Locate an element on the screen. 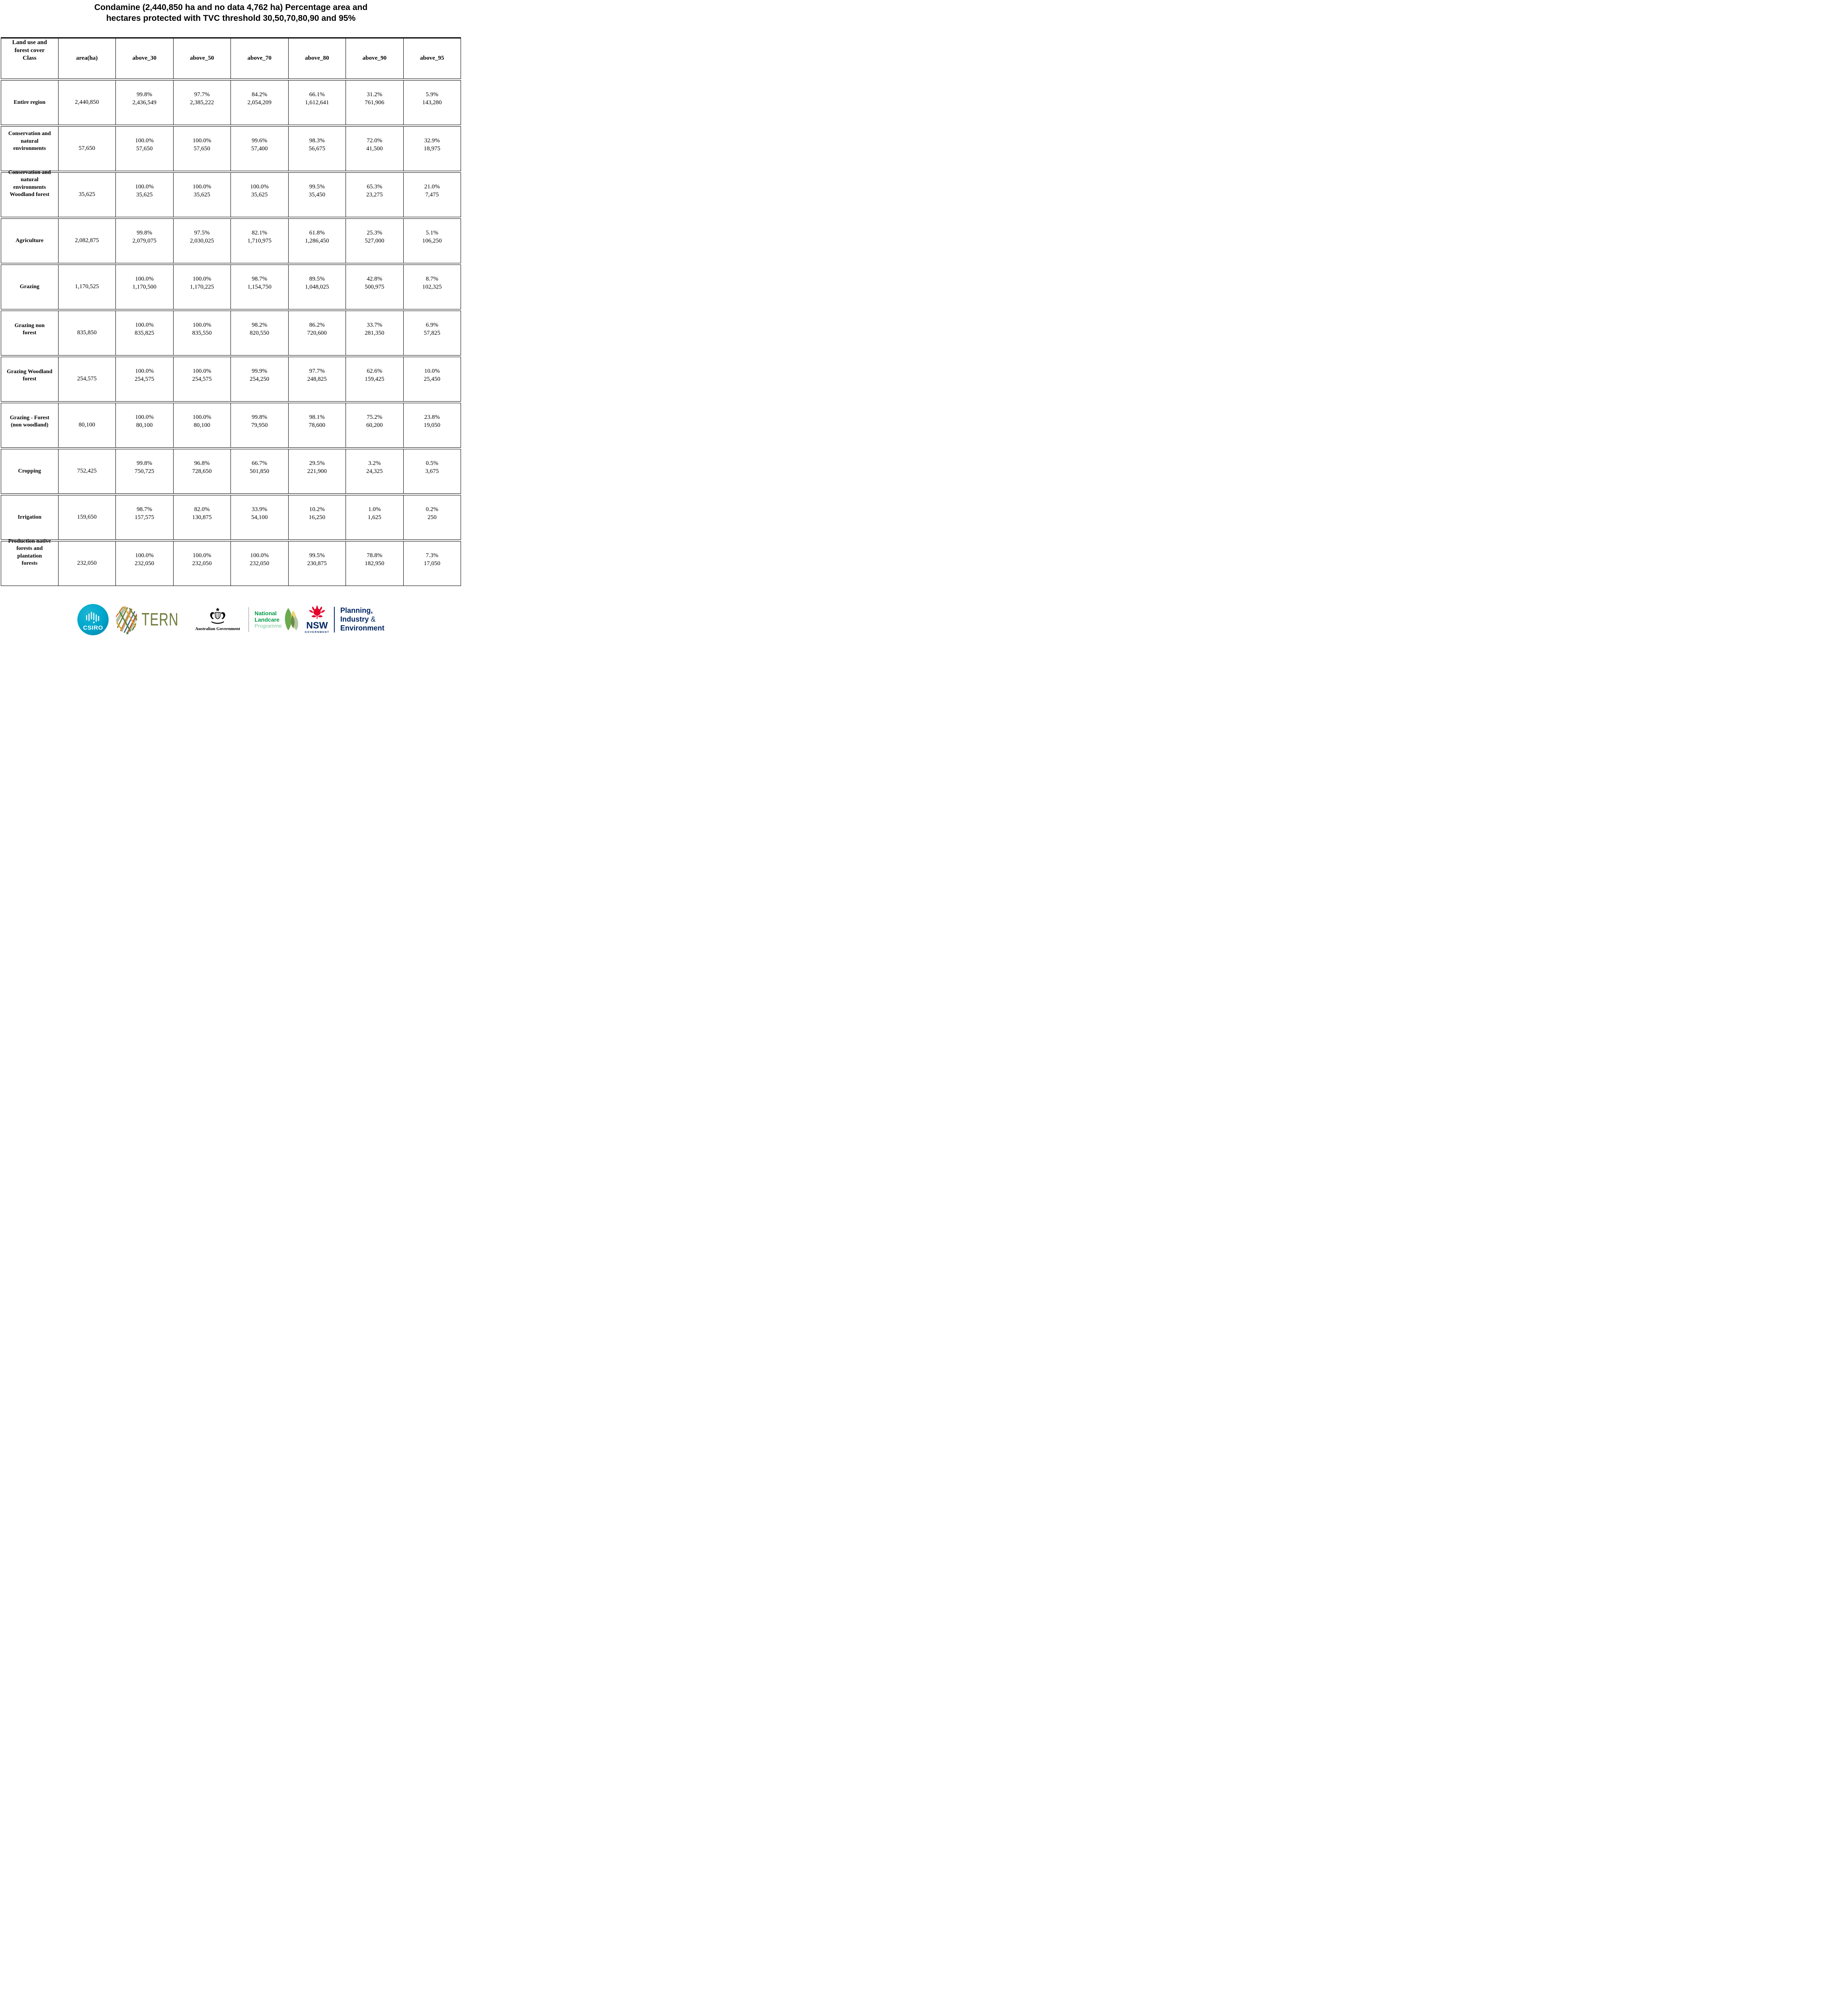  row-label: Grazing is located at coordinates (30, 286).